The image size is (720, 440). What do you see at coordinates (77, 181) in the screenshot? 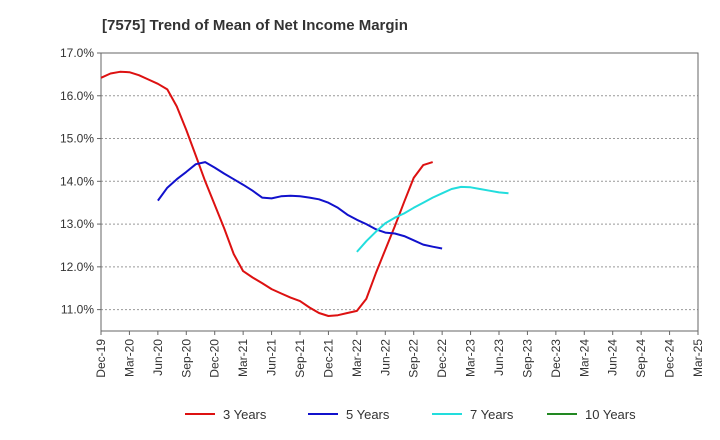
I see `y-tick-label: 14.0%` at bounding box center [77, 181].